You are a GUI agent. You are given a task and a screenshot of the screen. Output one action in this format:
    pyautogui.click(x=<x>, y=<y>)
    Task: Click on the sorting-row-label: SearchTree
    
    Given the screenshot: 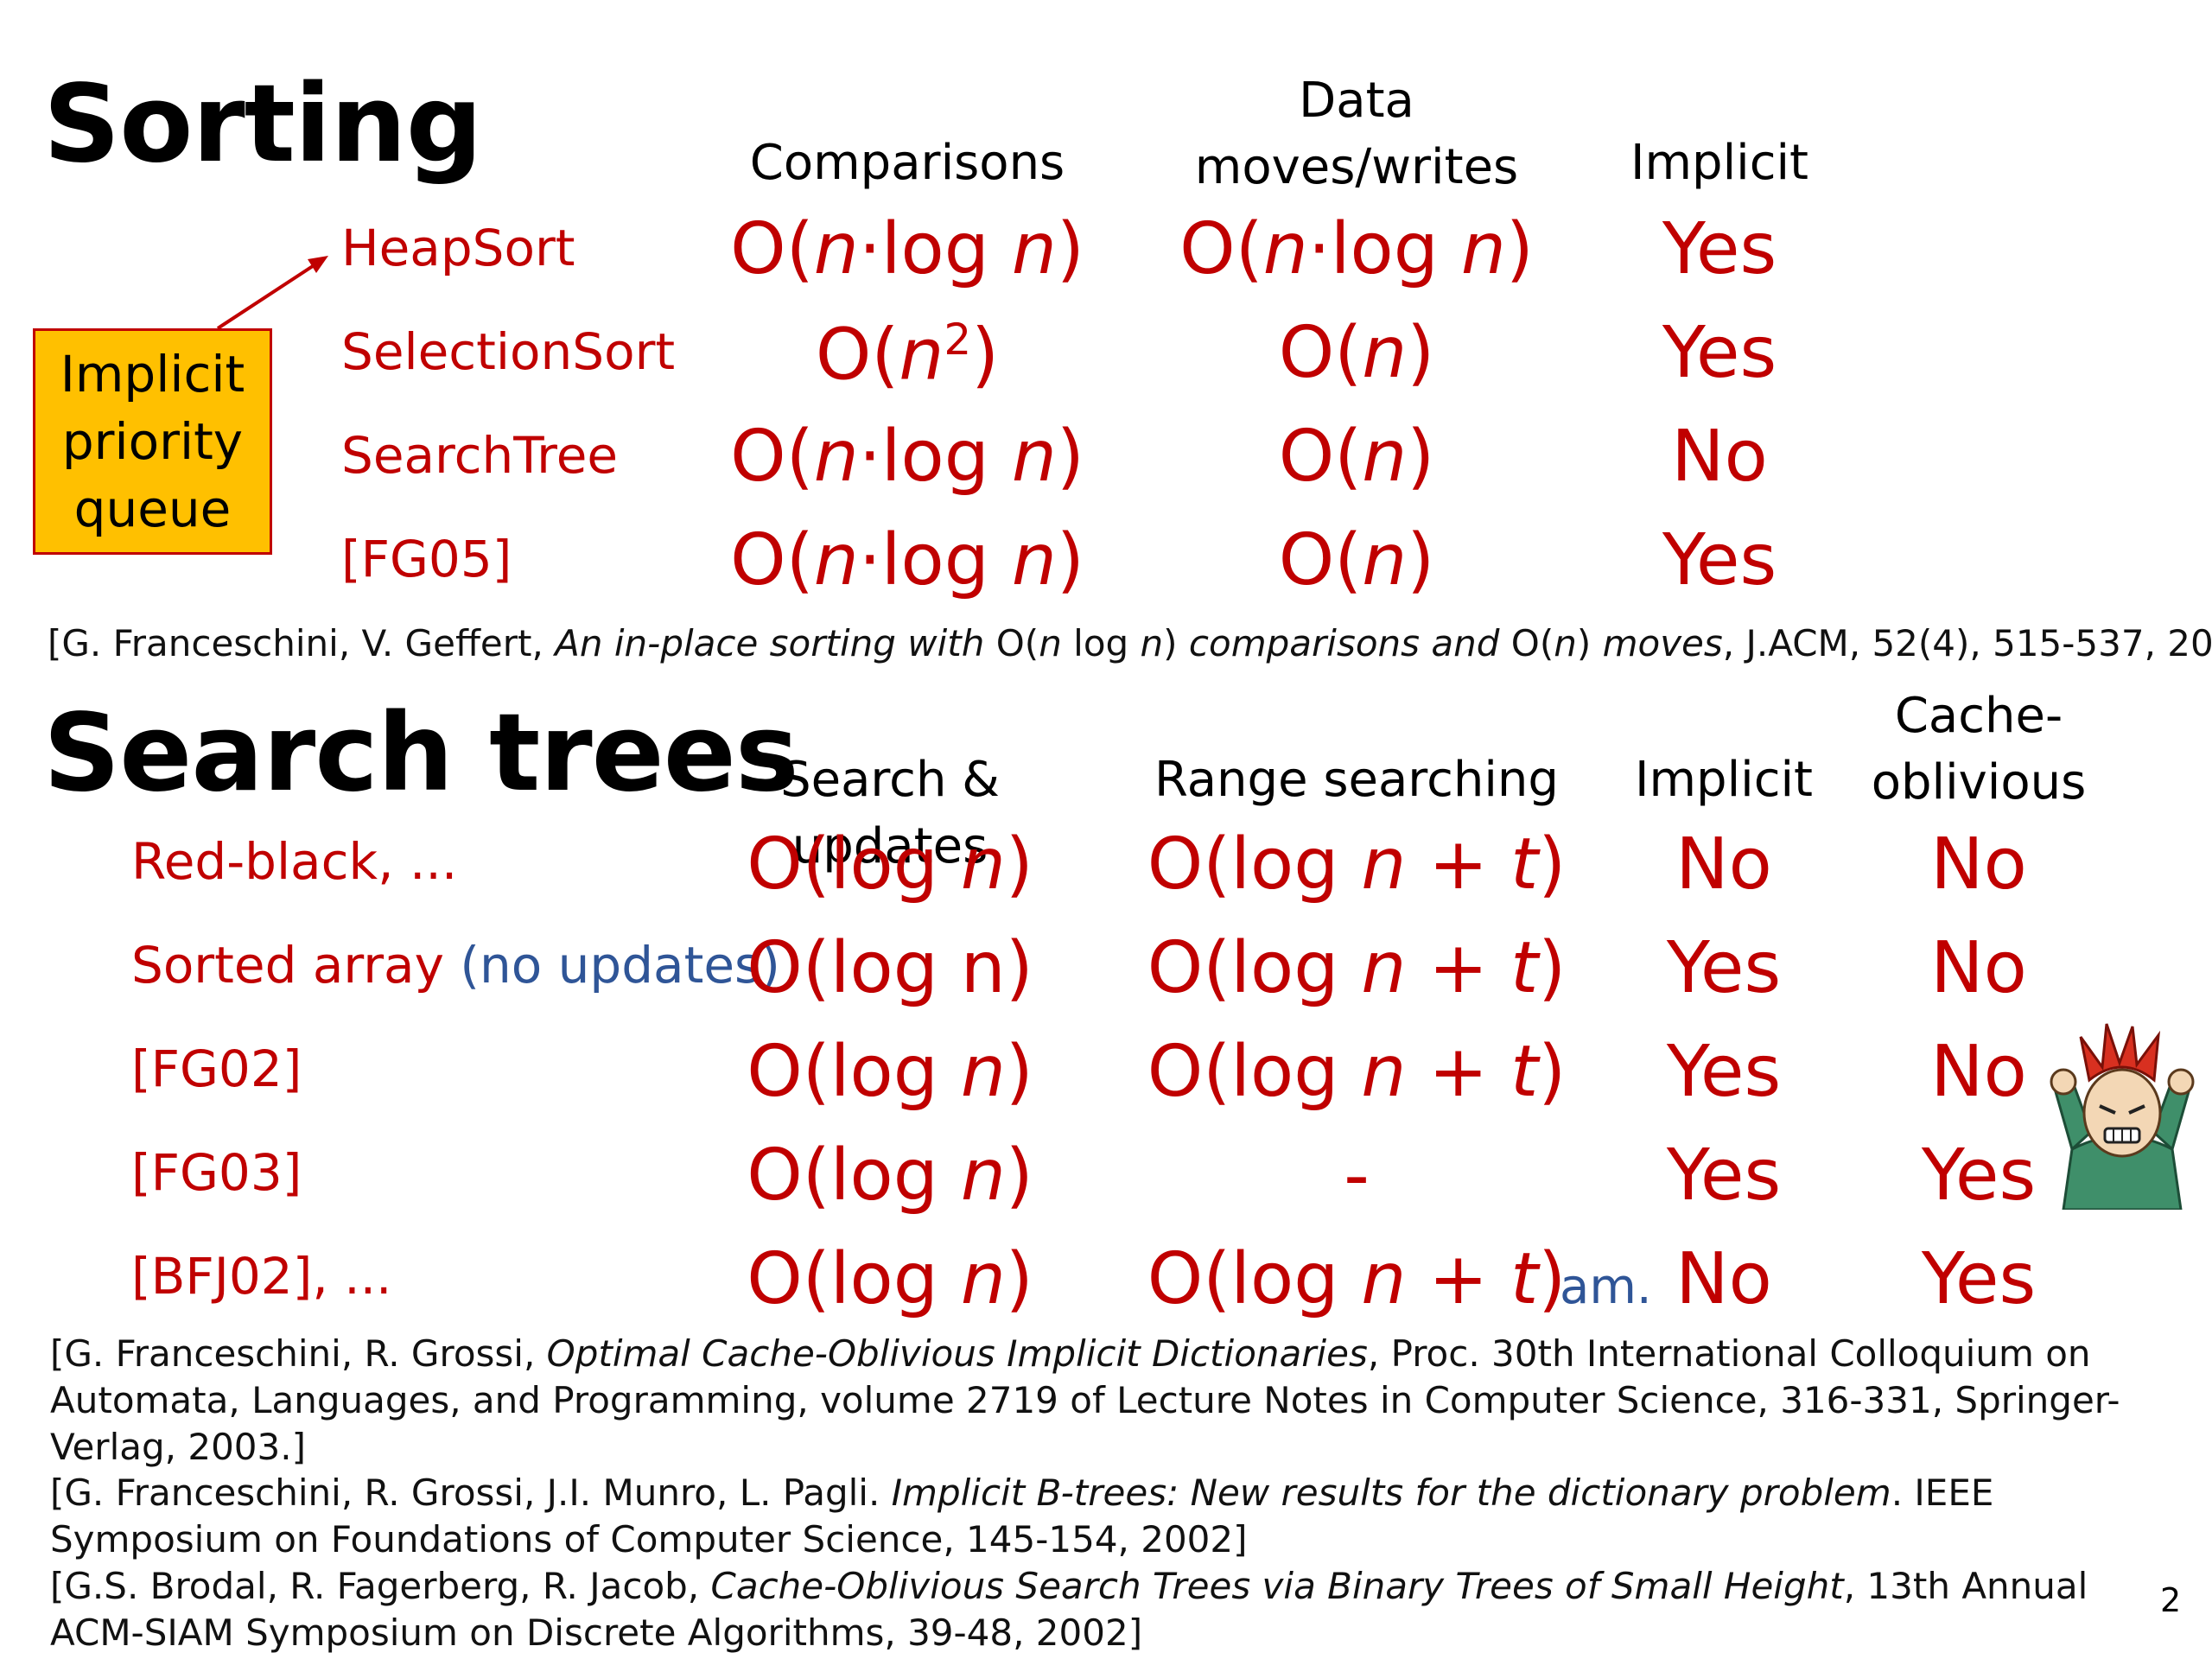 What is the action you would take?
    pyautogui.click(x=480, y=455)
    